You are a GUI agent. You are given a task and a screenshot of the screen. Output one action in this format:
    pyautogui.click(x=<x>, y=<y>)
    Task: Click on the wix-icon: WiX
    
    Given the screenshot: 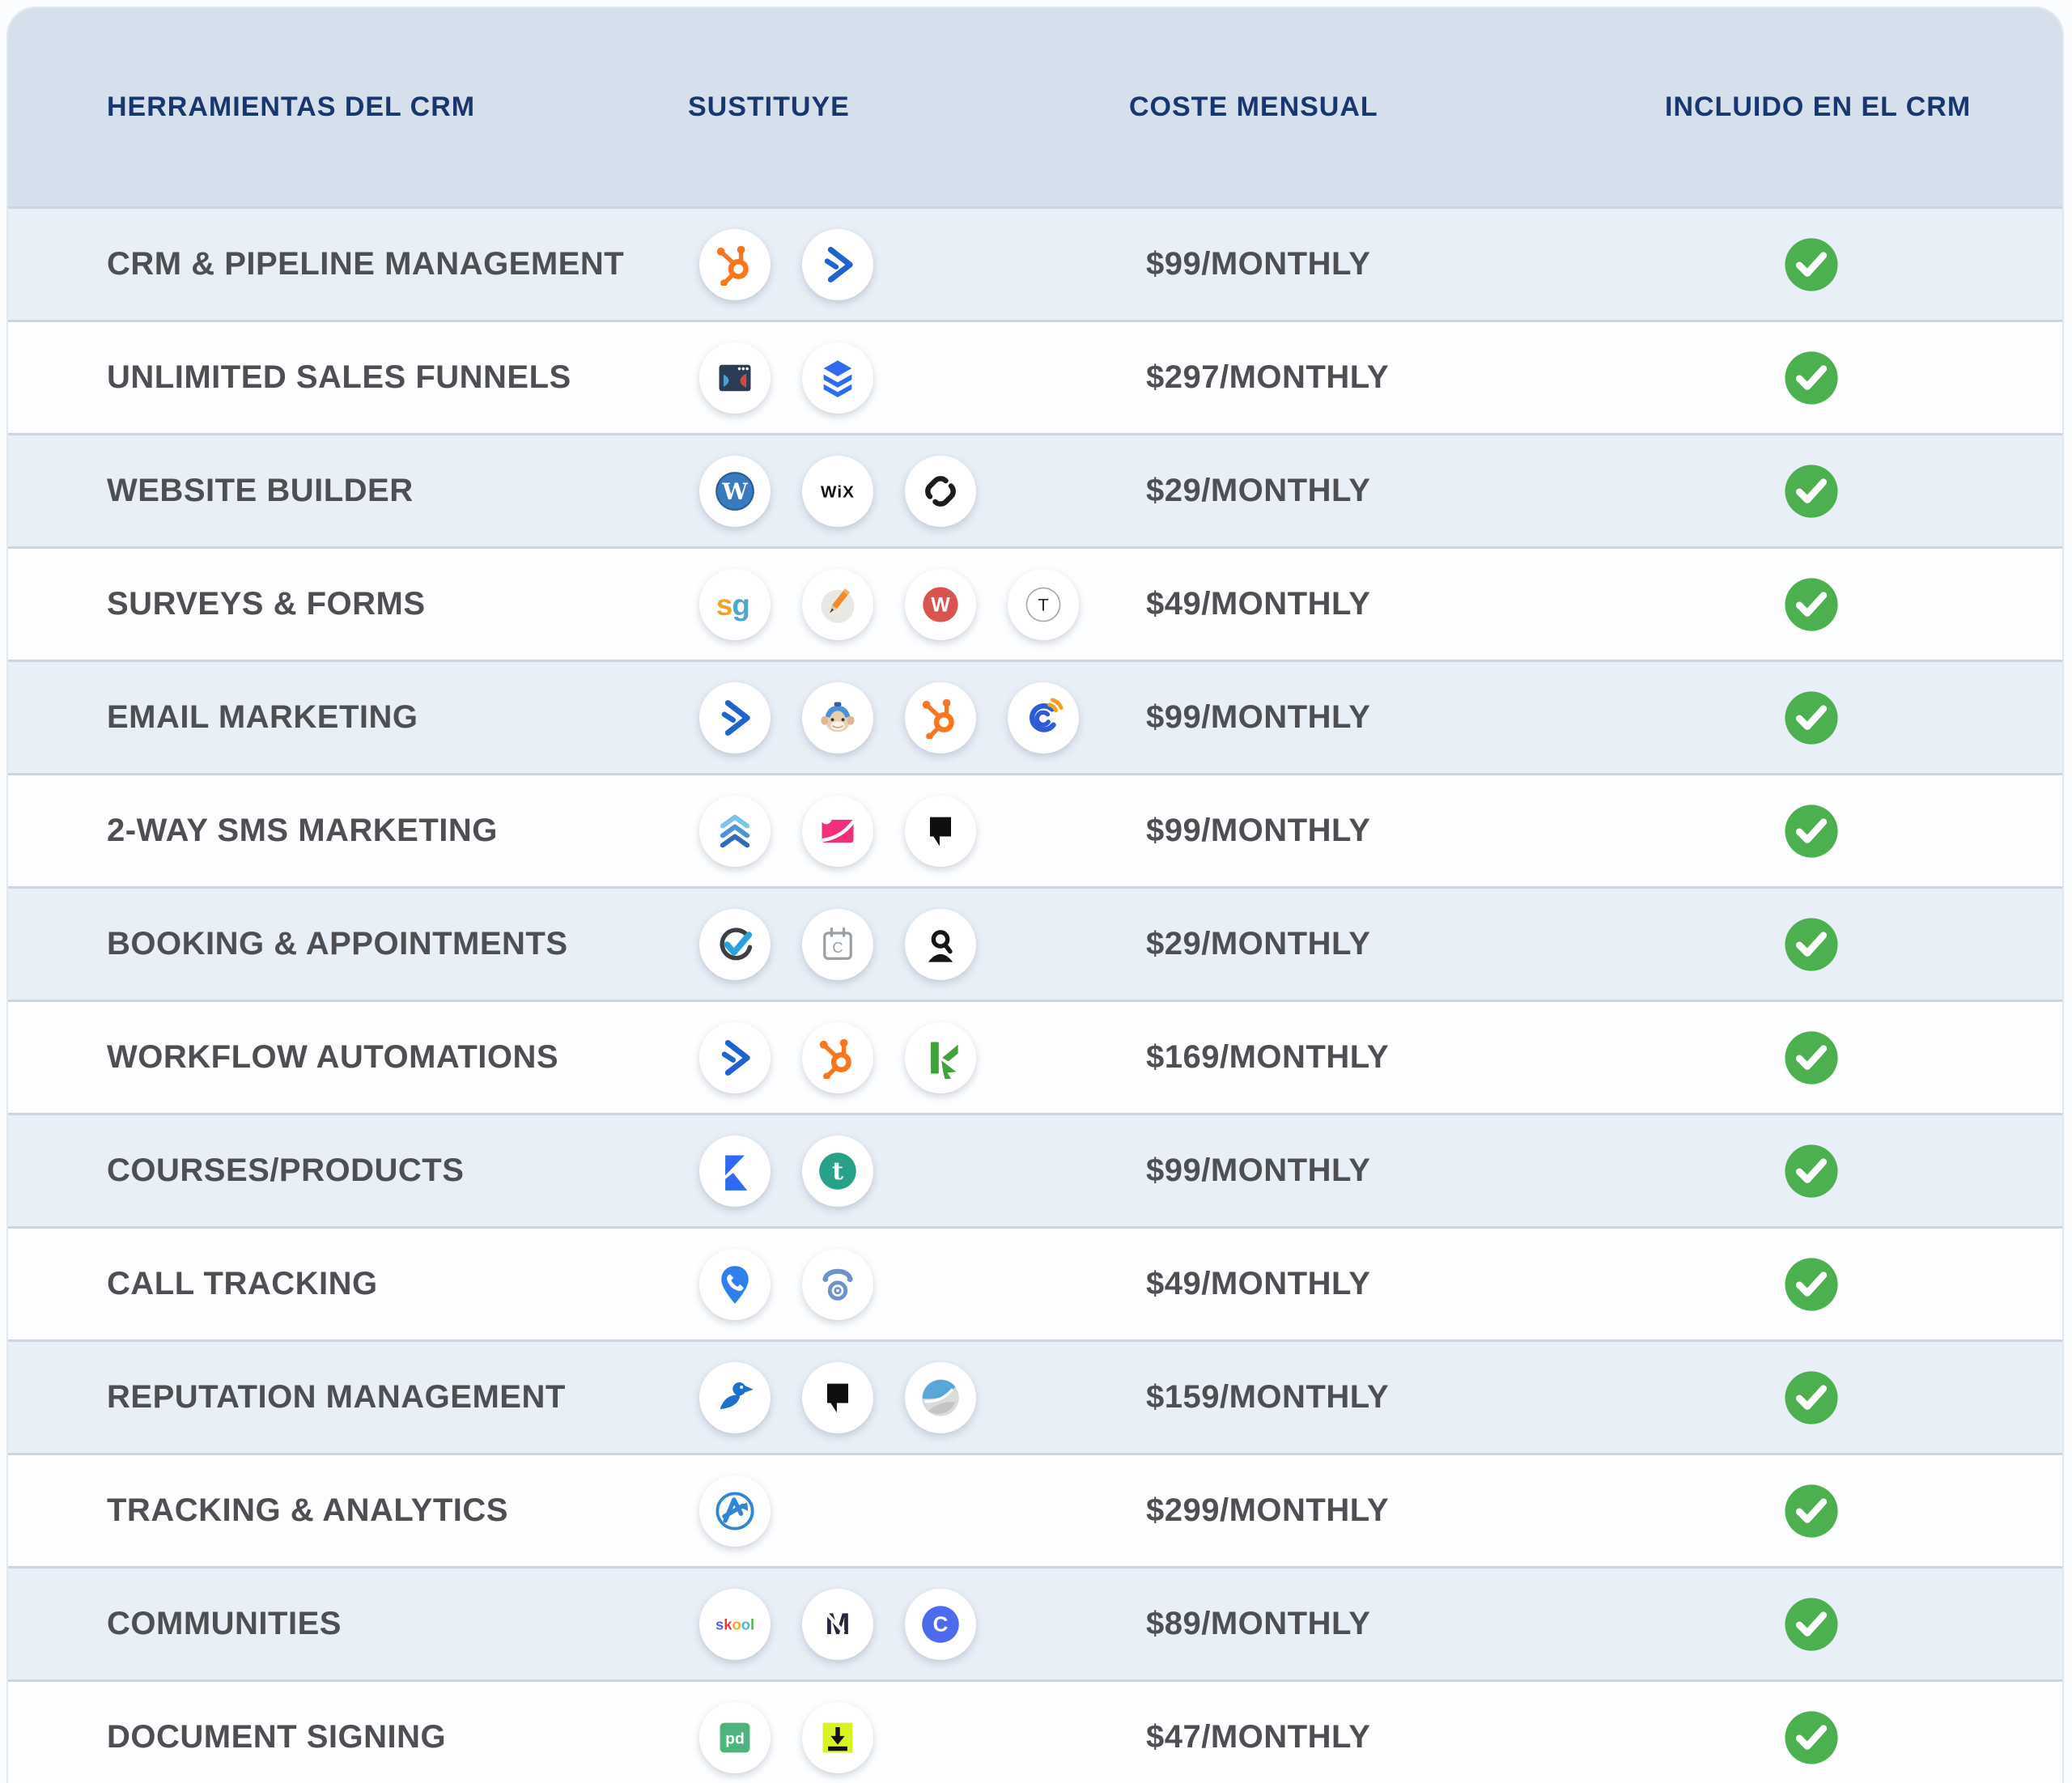 What is the action you would take?
    pyautogui.click(x=837, y=491)
    